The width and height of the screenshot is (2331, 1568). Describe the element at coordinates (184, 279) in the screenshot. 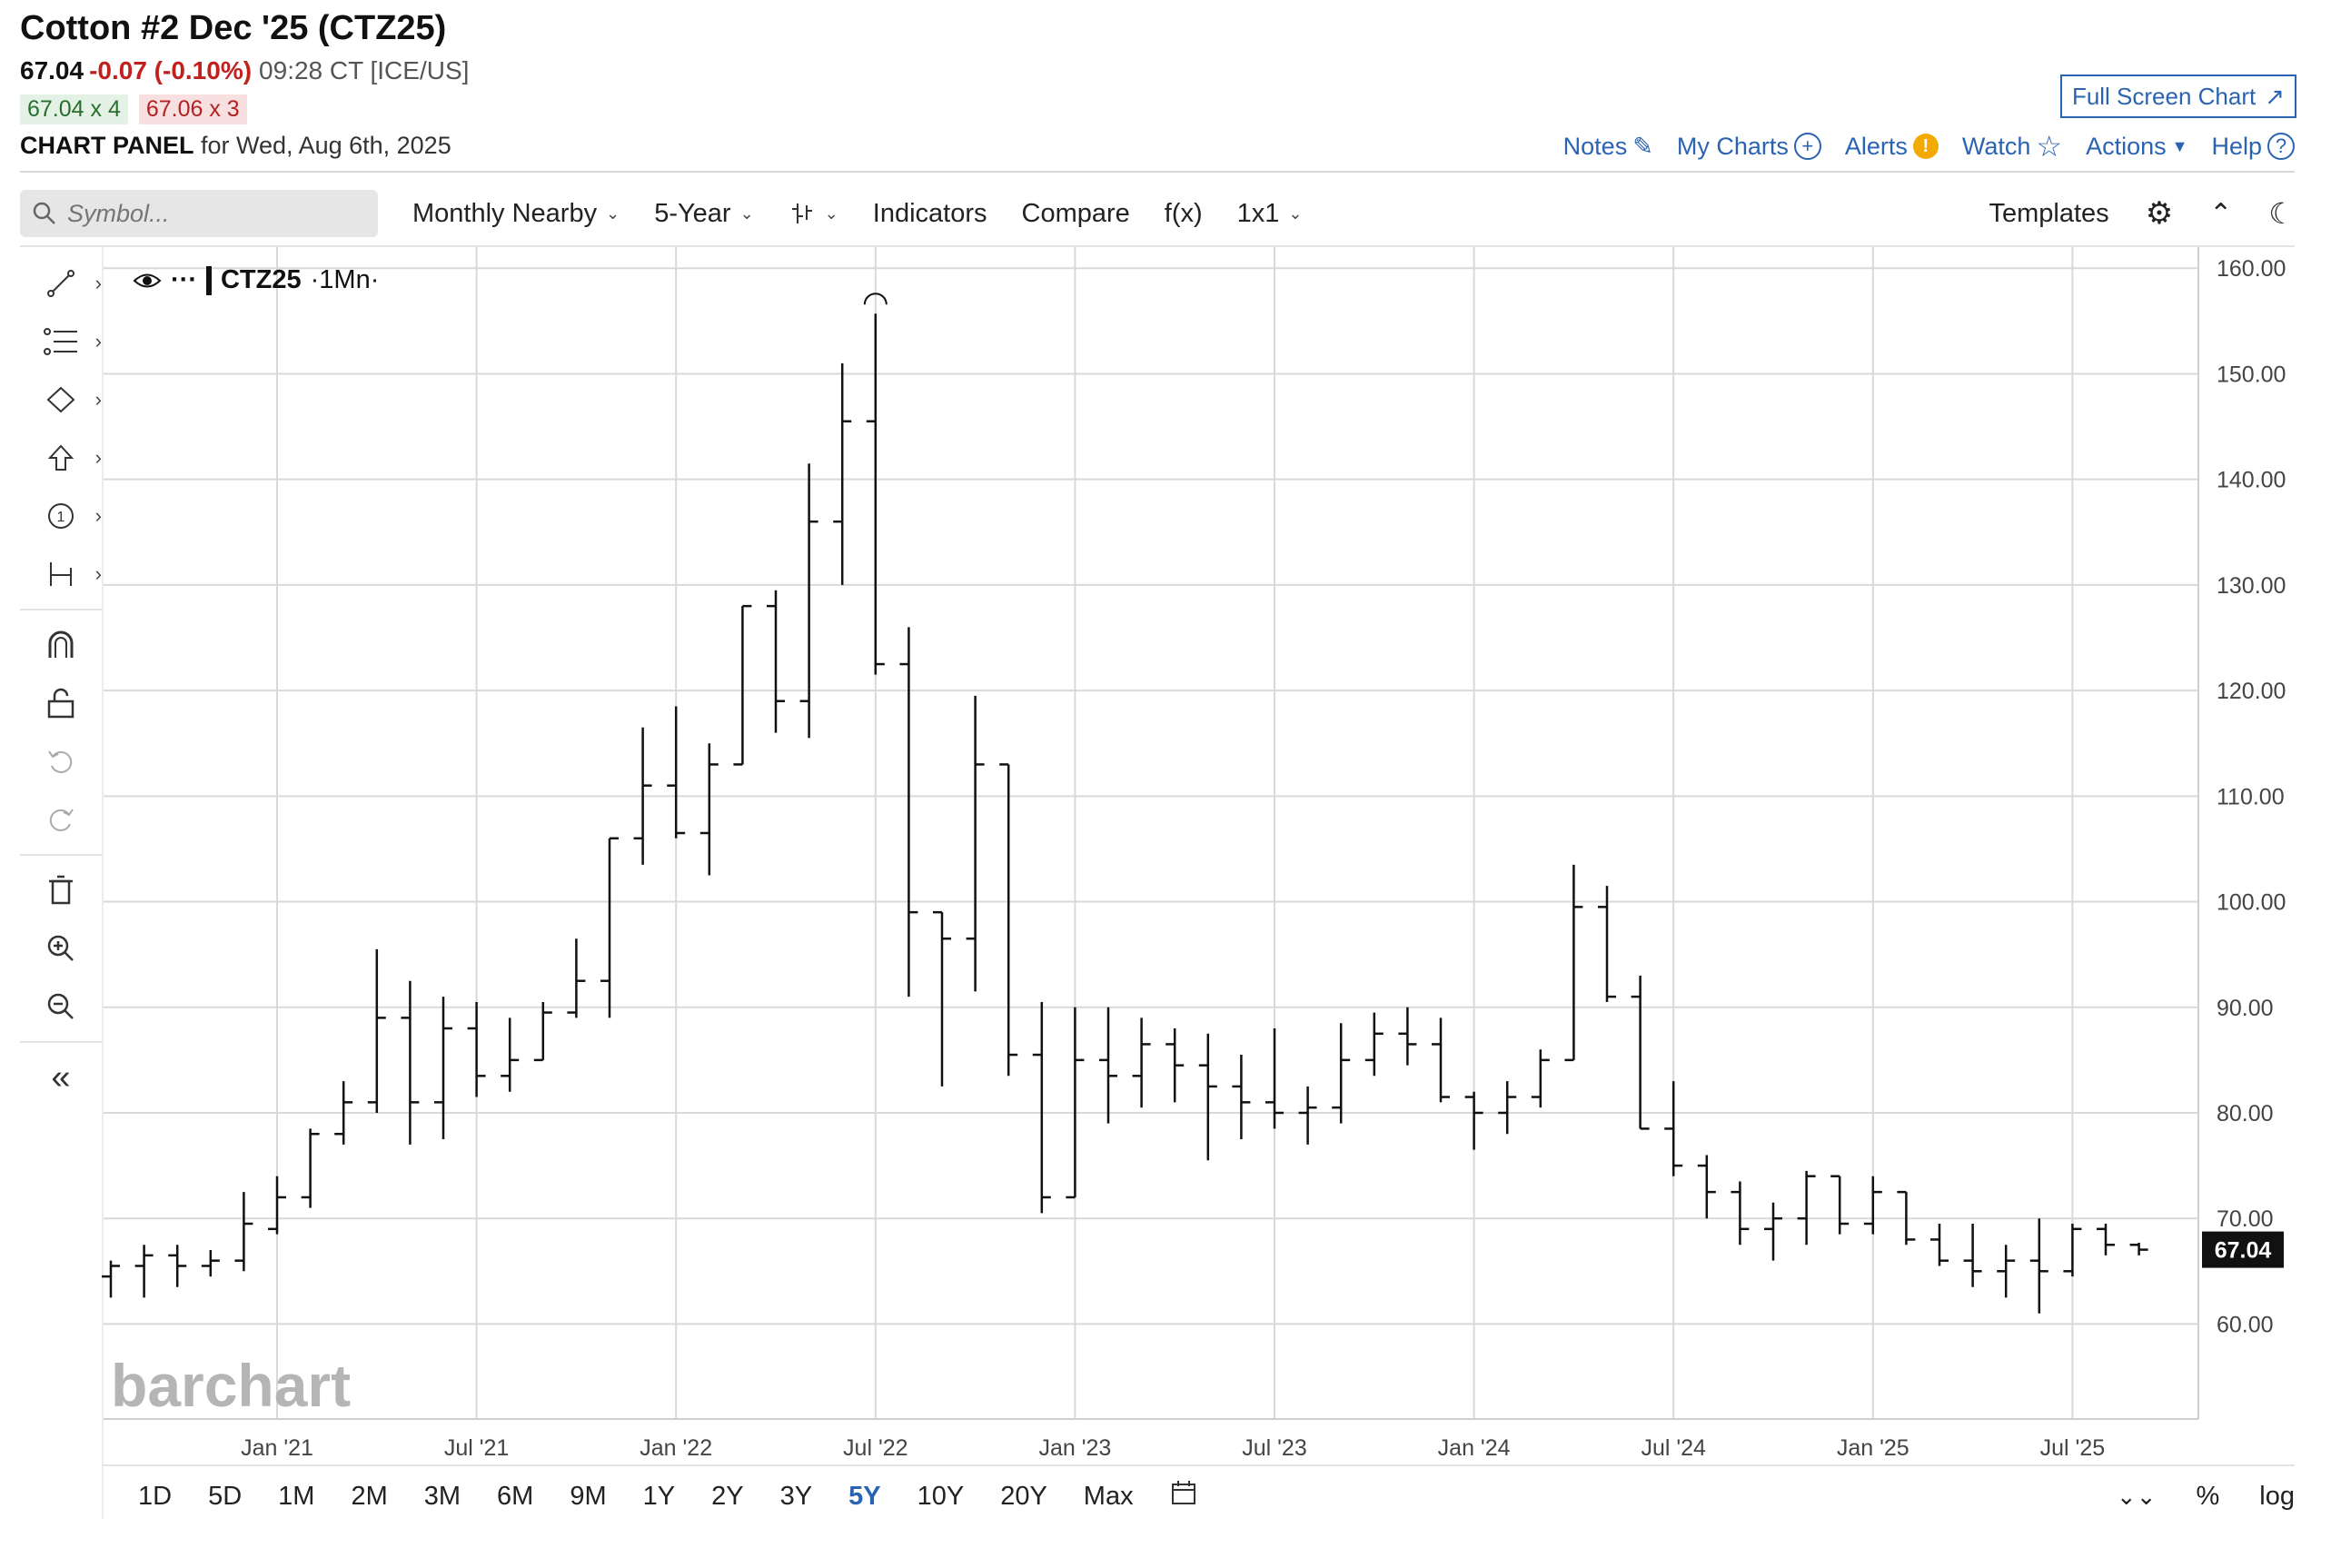

I see `more-icon: ···` at that location.